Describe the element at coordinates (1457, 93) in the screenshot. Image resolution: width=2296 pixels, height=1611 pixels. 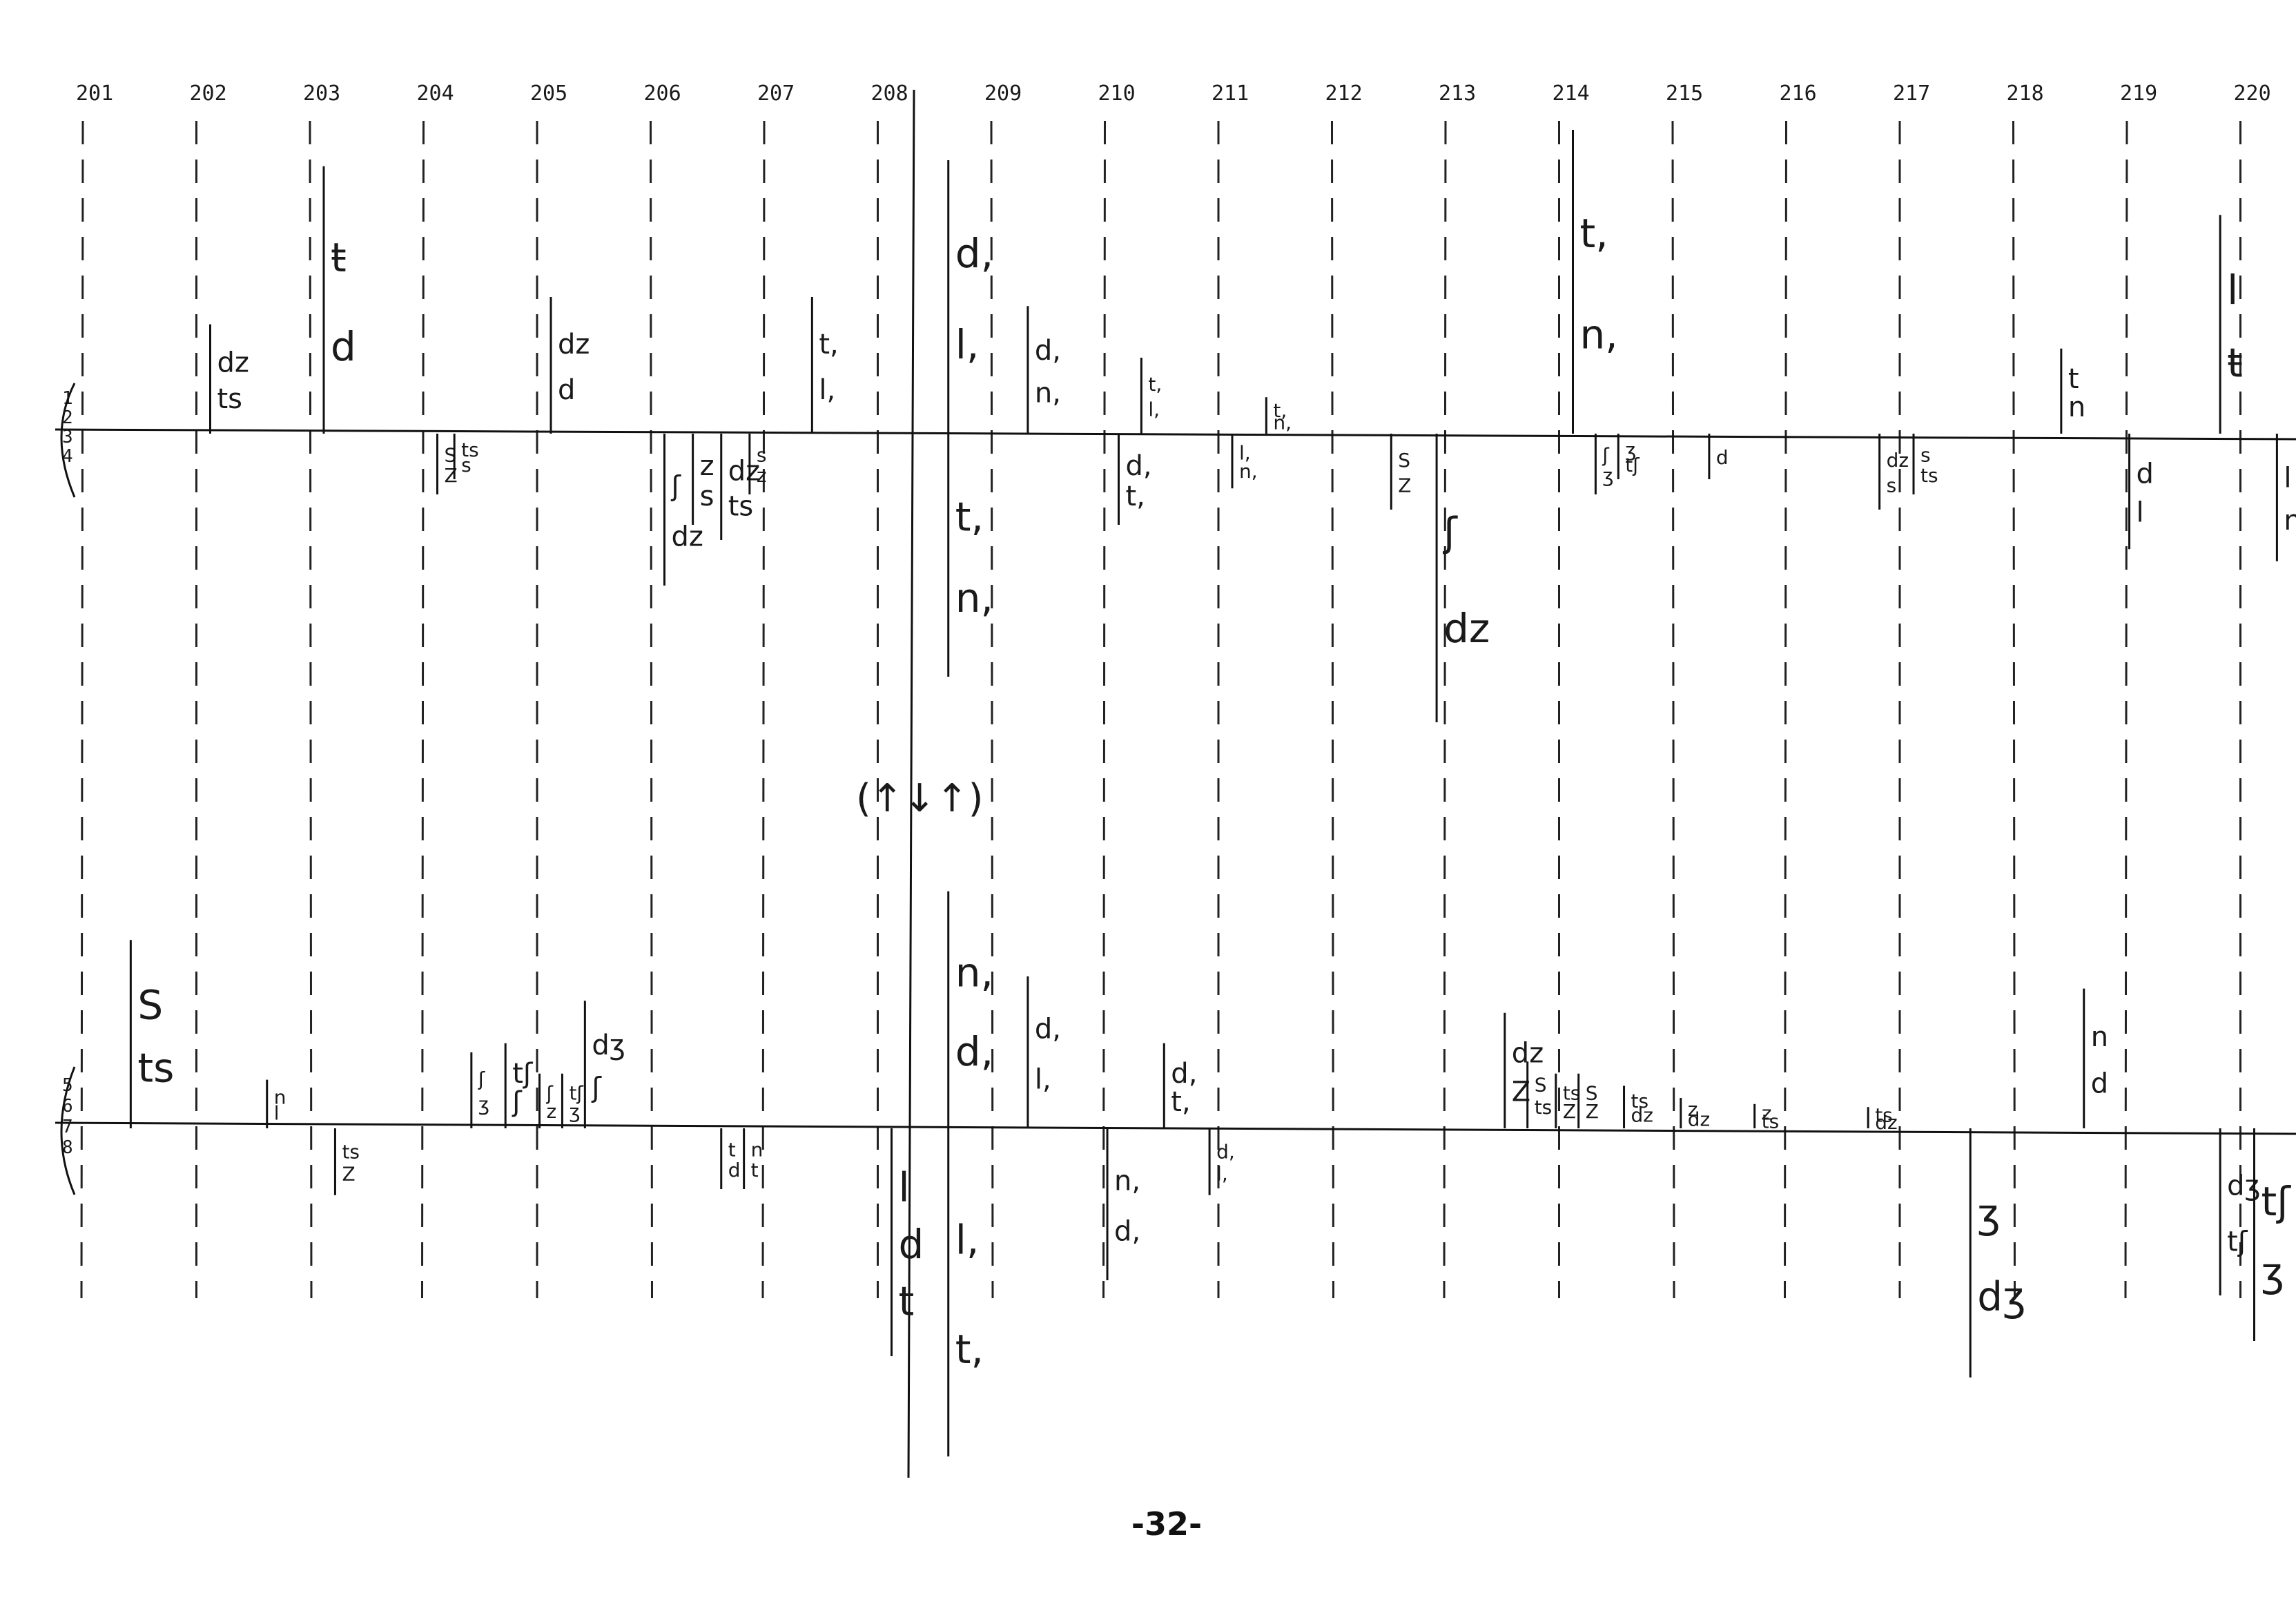
I see `column-number: 213` at that location.